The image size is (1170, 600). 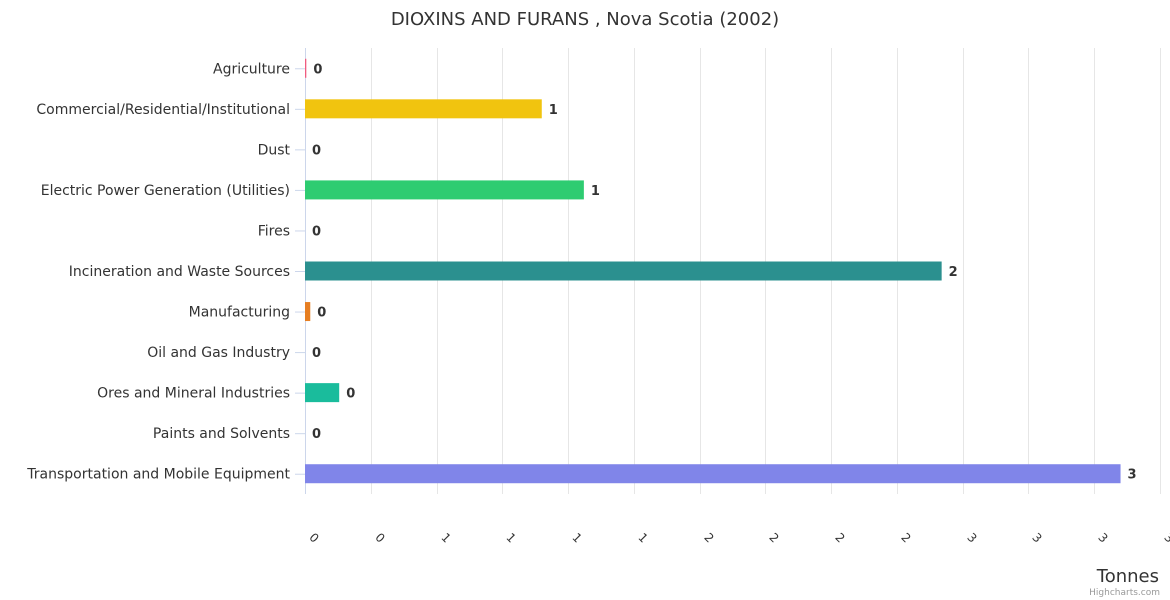 I want to click on category-label: Electric Power Generation (Utilities), so click(x=165, y=191).